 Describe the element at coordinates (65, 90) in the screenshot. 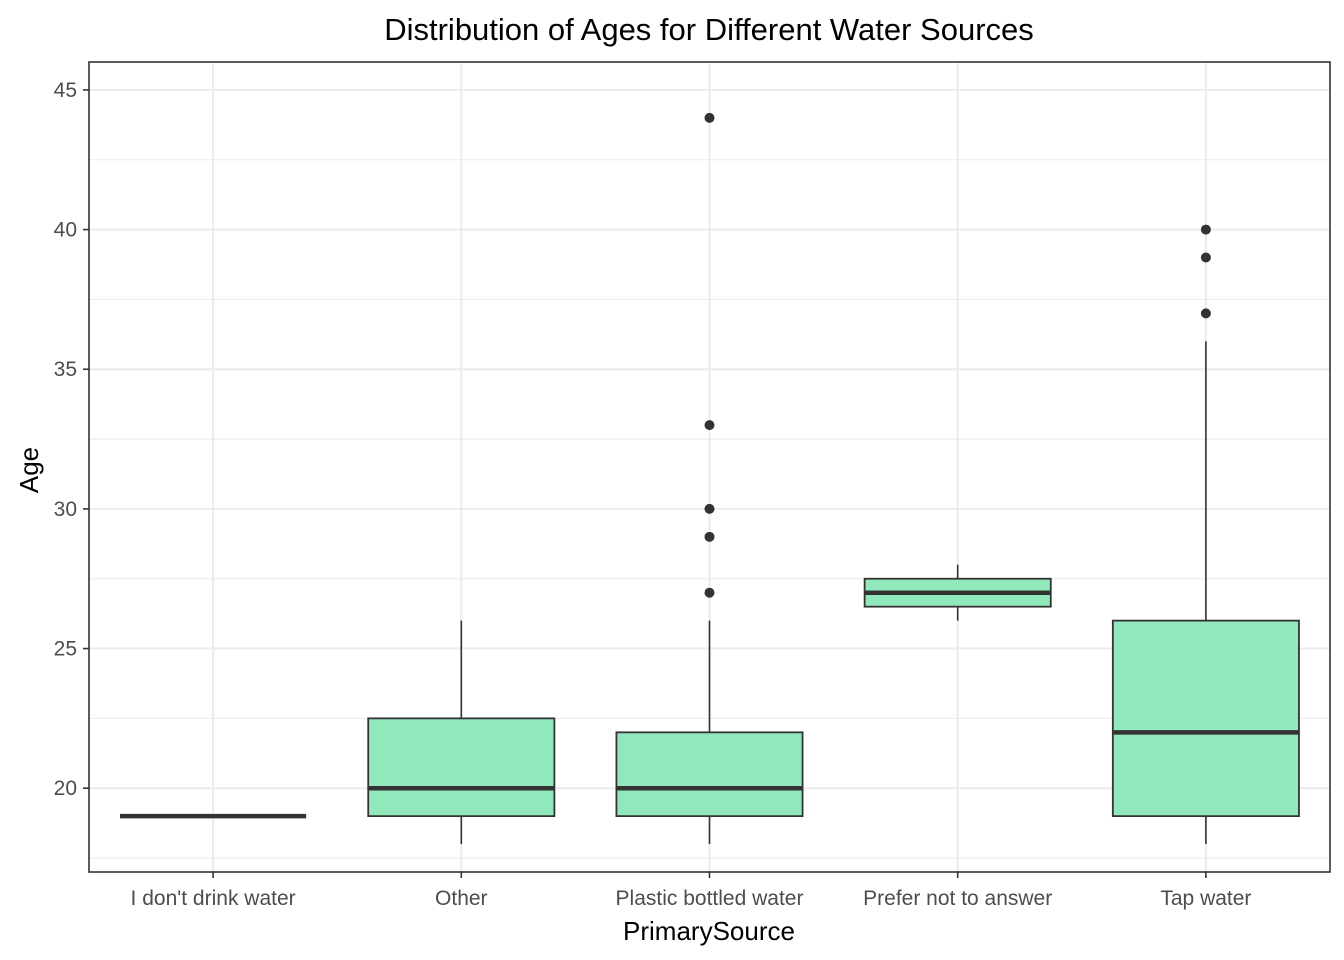

I see `y-tick-label: 45` at that location.